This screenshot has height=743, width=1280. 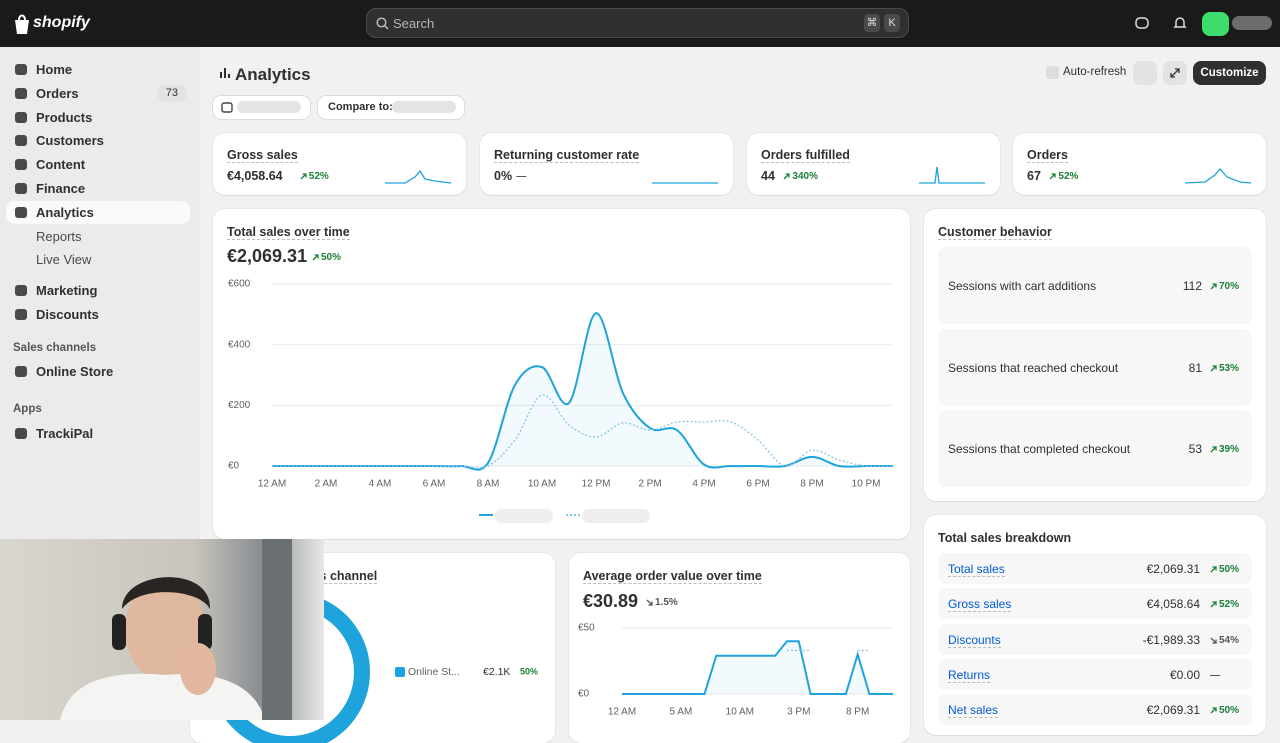 I want to click on row-label: Discounts, so click(x=974, y=640).